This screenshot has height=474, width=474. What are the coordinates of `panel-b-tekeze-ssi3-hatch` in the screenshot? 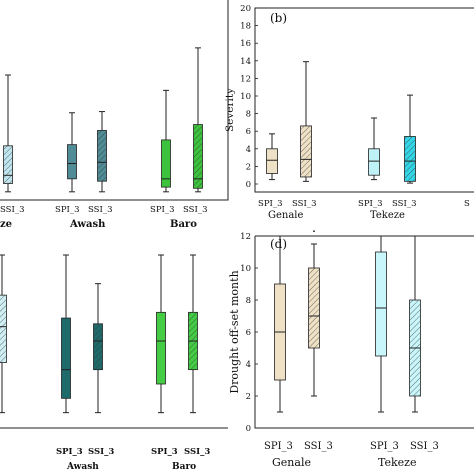 It's located at (410, 159).